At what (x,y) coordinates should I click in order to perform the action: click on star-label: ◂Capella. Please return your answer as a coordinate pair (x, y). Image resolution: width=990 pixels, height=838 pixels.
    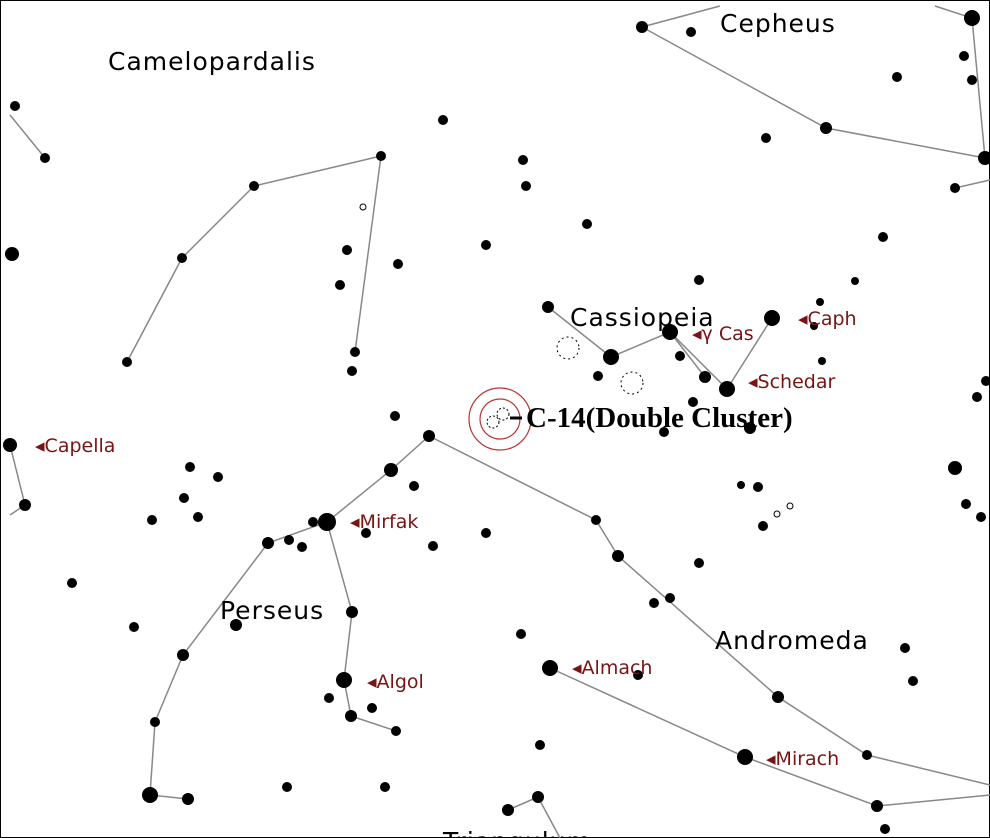
    Looking at the image, I should click on (75, 446).